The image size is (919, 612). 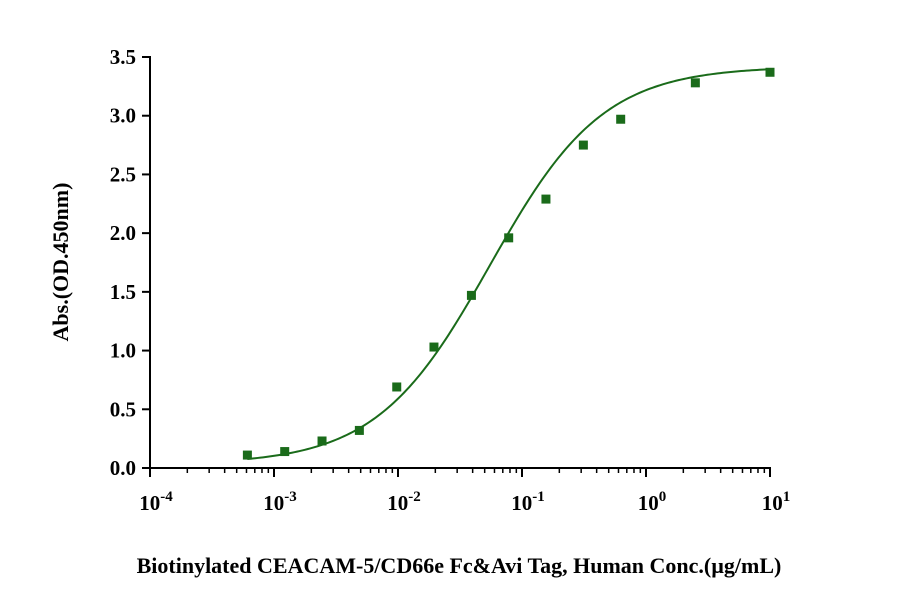 What do you see at coordinates (123, 233) in the screenshot?
I see `y-tick-label: 2.0` at bounding box center [123, 233].